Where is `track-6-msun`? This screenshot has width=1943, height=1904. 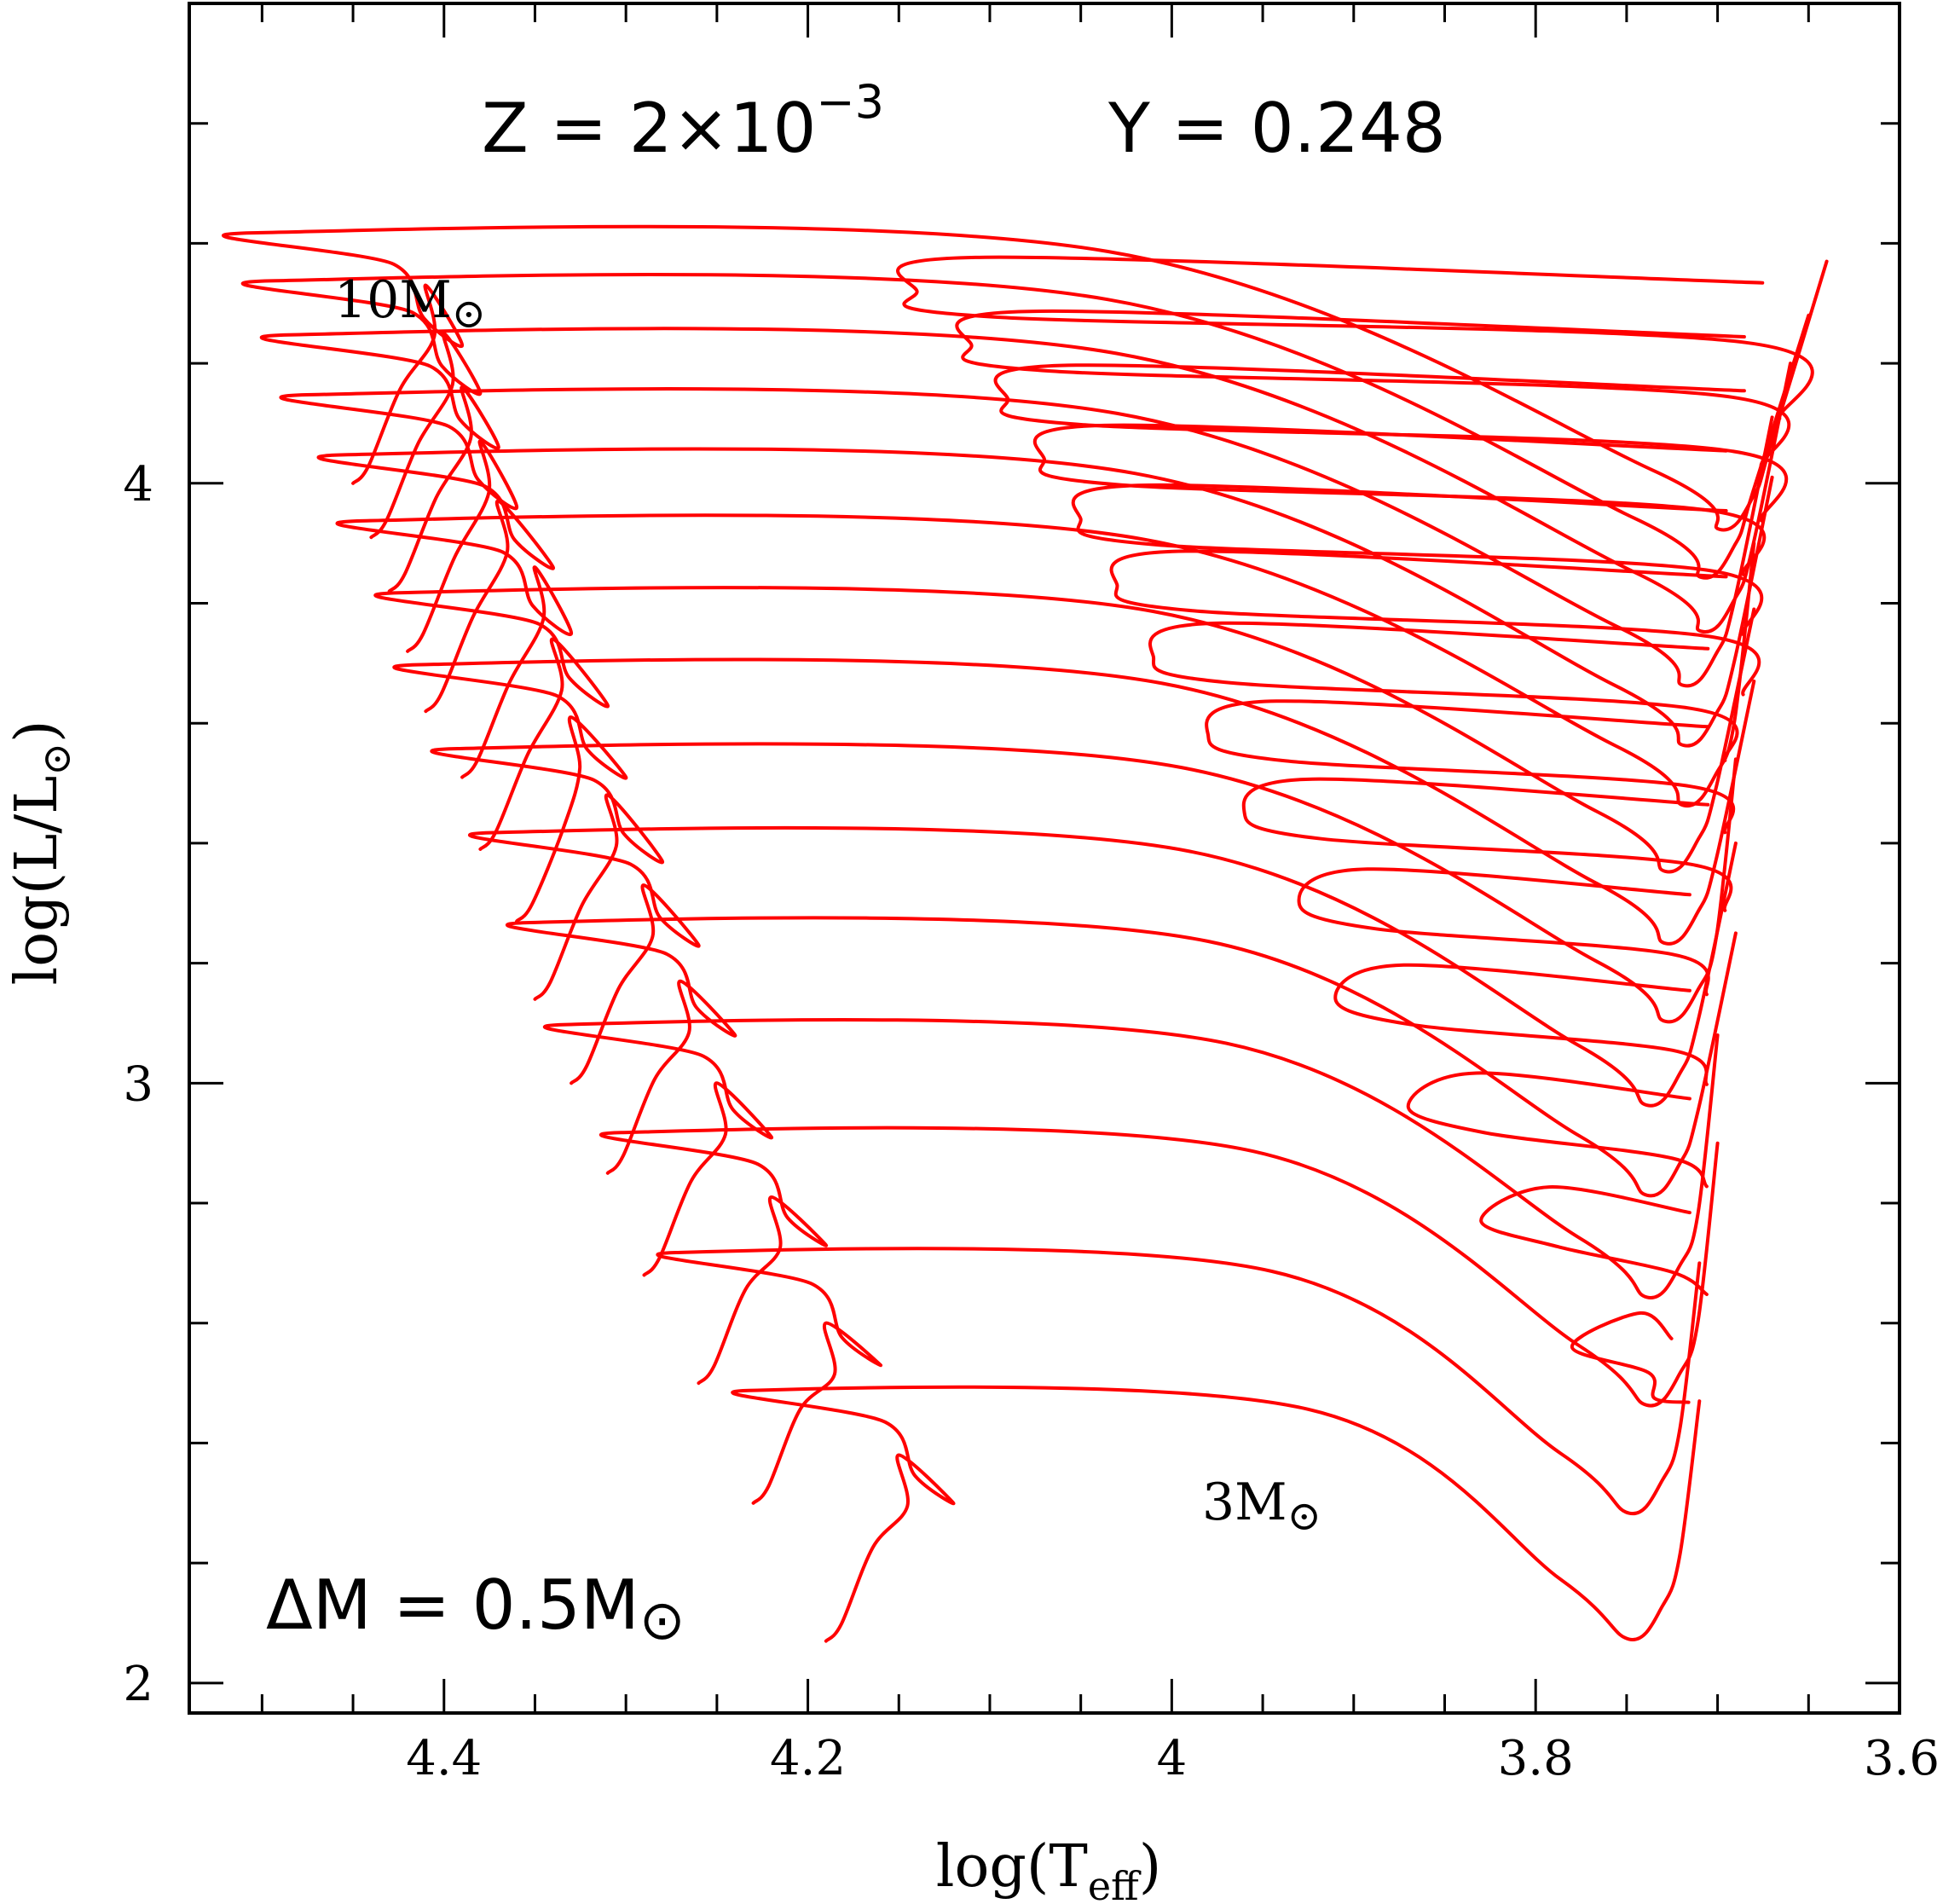 track-6-msun is located at coordinates (1084, 883).